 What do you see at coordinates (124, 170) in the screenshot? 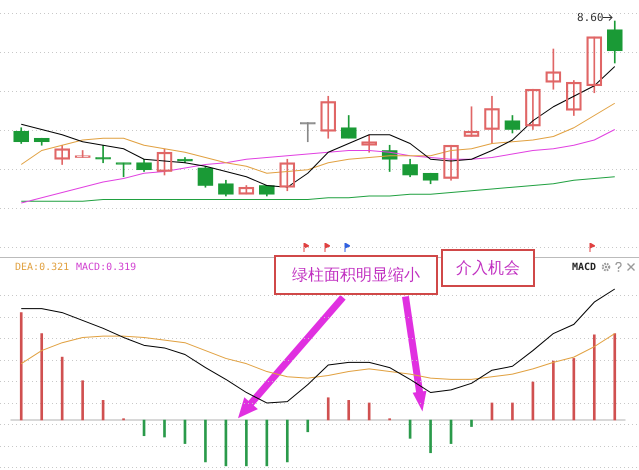
I see `candlestick` at bounding box center [124, 170].